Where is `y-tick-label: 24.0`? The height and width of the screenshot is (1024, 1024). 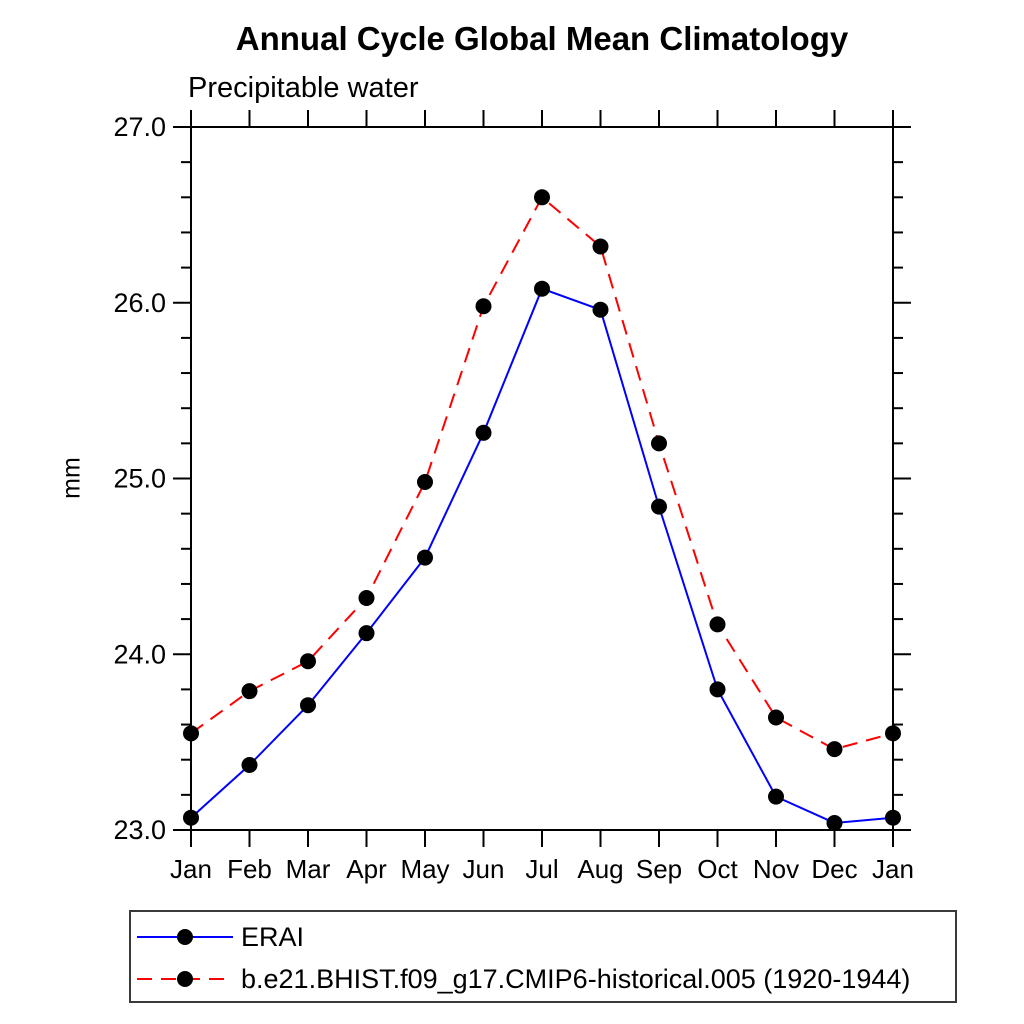
y-tick-label: 24.0 is located at coordinates (139, 654).